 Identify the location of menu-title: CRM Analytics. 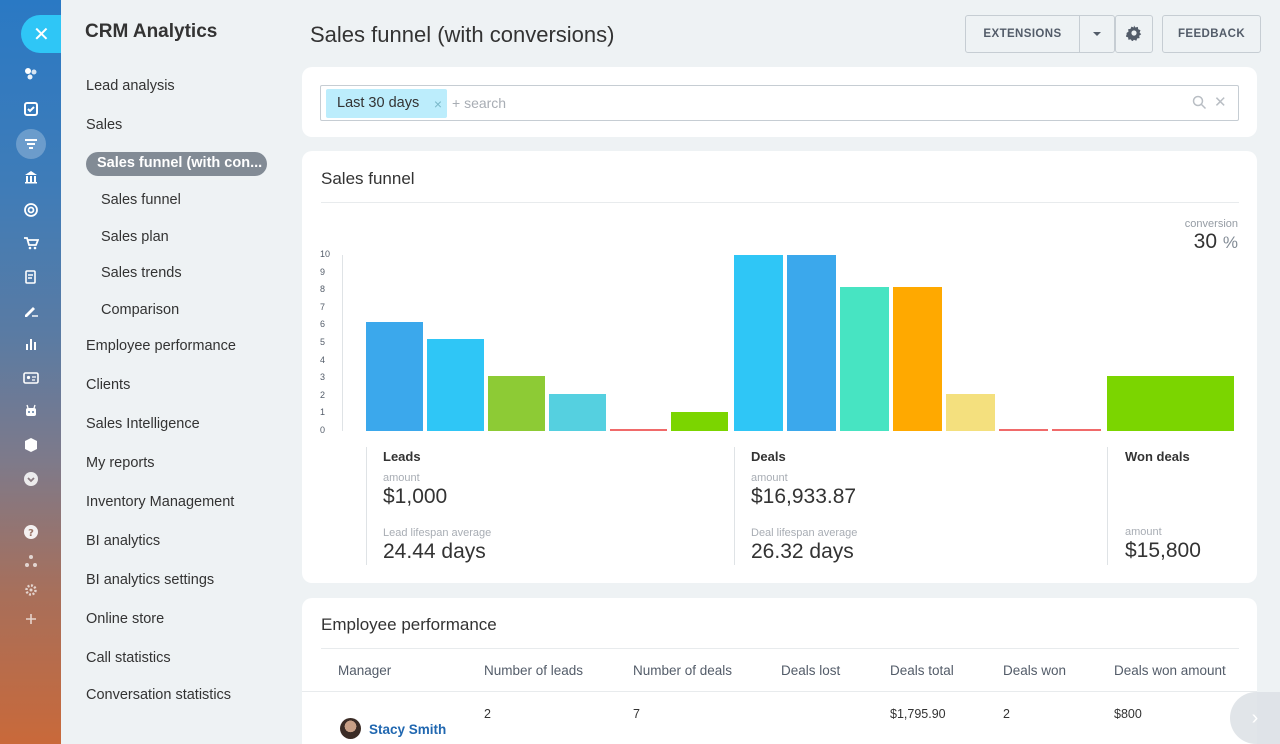
(151, 31).